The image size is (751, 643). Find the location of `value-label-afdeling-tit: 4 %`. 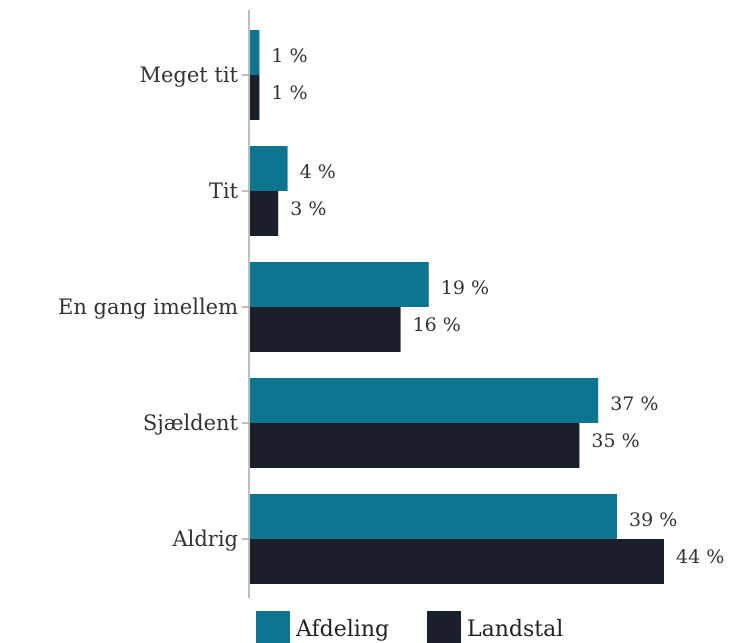

value-label-afdeling-tit: 4 % is located at coordinates (318, 172).